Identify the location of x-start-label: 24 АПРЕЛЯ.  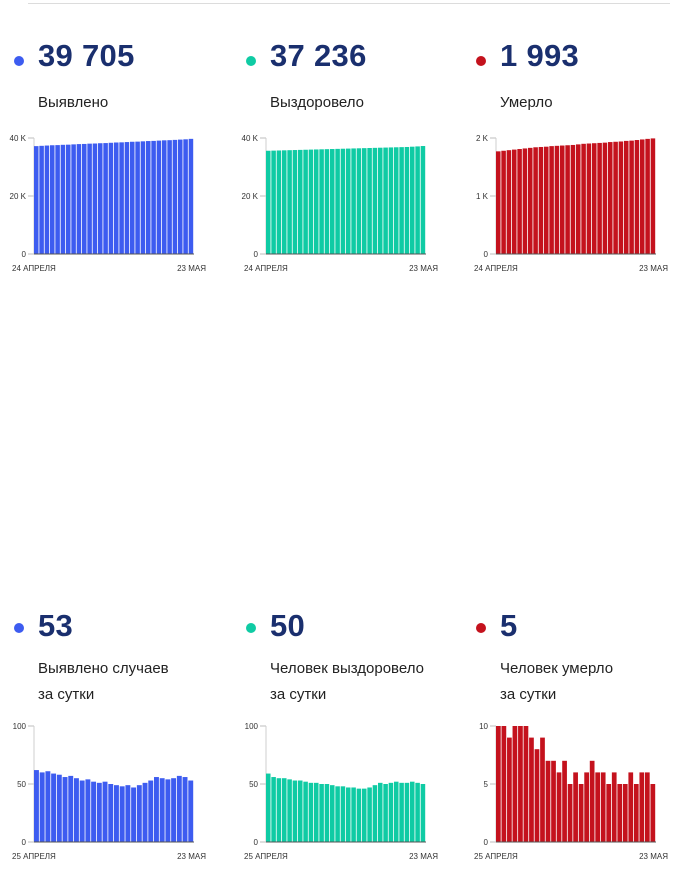
(34, 268).